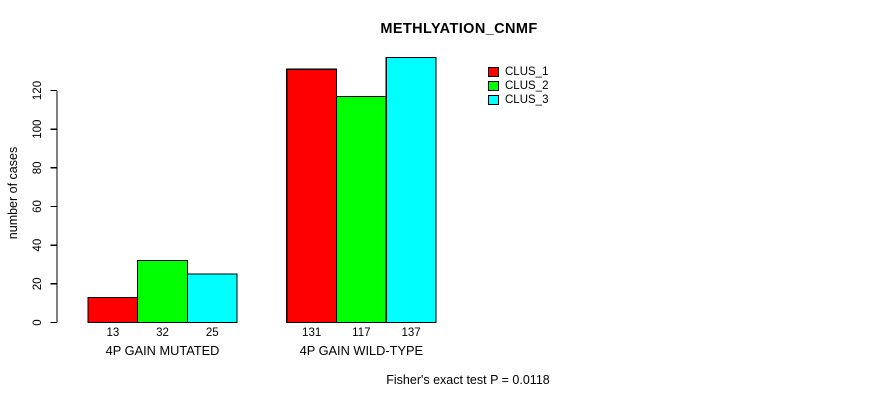  What do you see at coordinates (162, 292) in the screenshot?
I see `bar-clus_2-cat0` at bounding box center [162, 292].